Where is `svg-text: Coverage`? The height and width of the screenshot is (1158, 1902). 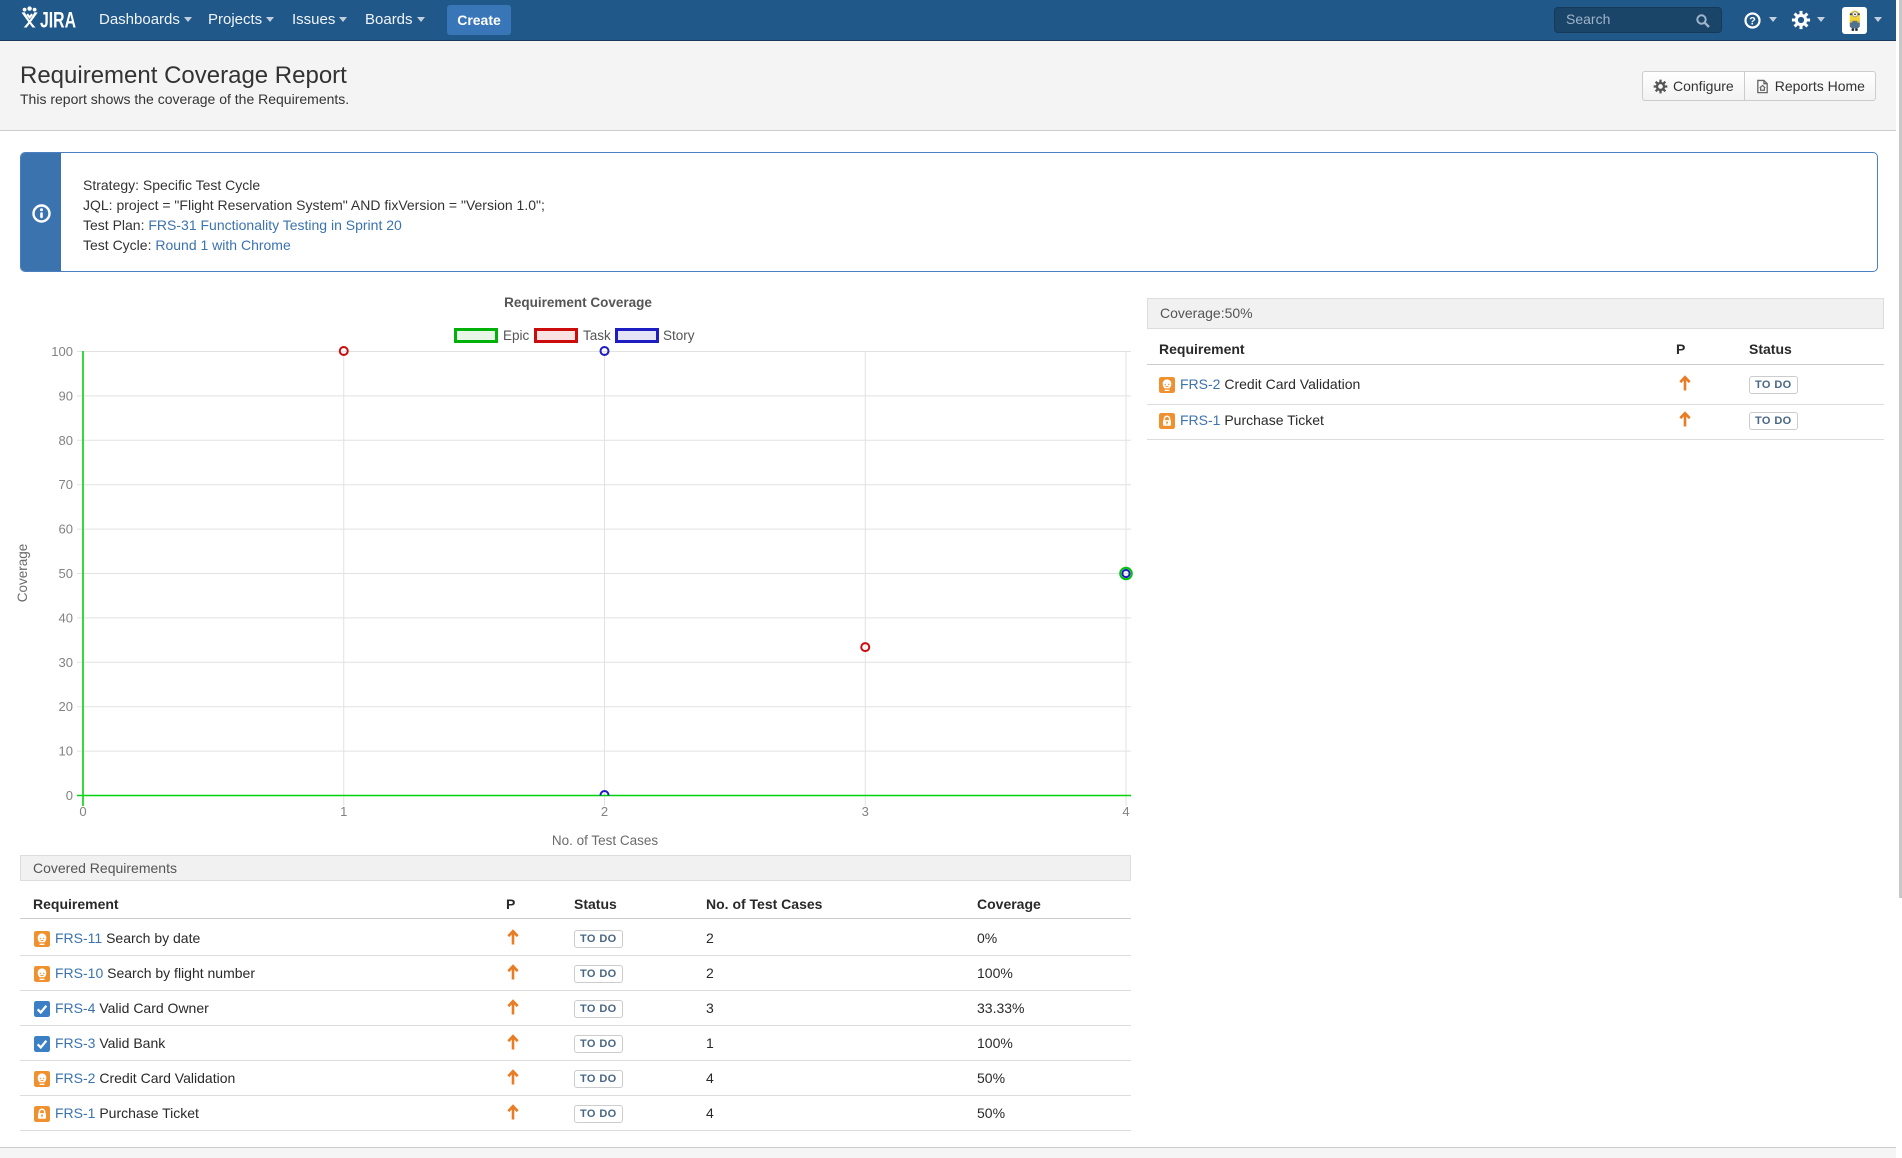
svg-text: Coverage is located at coordinates (22, 573).